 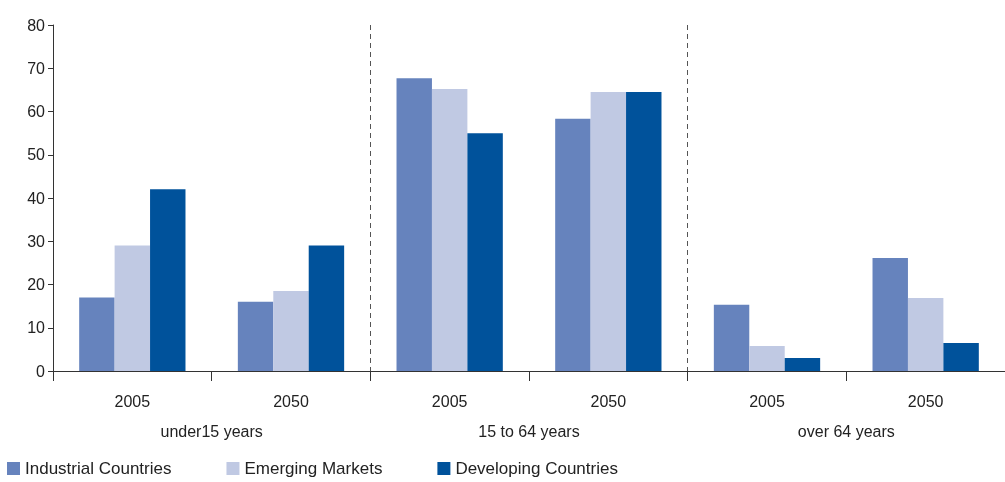 I want to click on legend-label: Emerging Markets, so click(x=313, y=468).